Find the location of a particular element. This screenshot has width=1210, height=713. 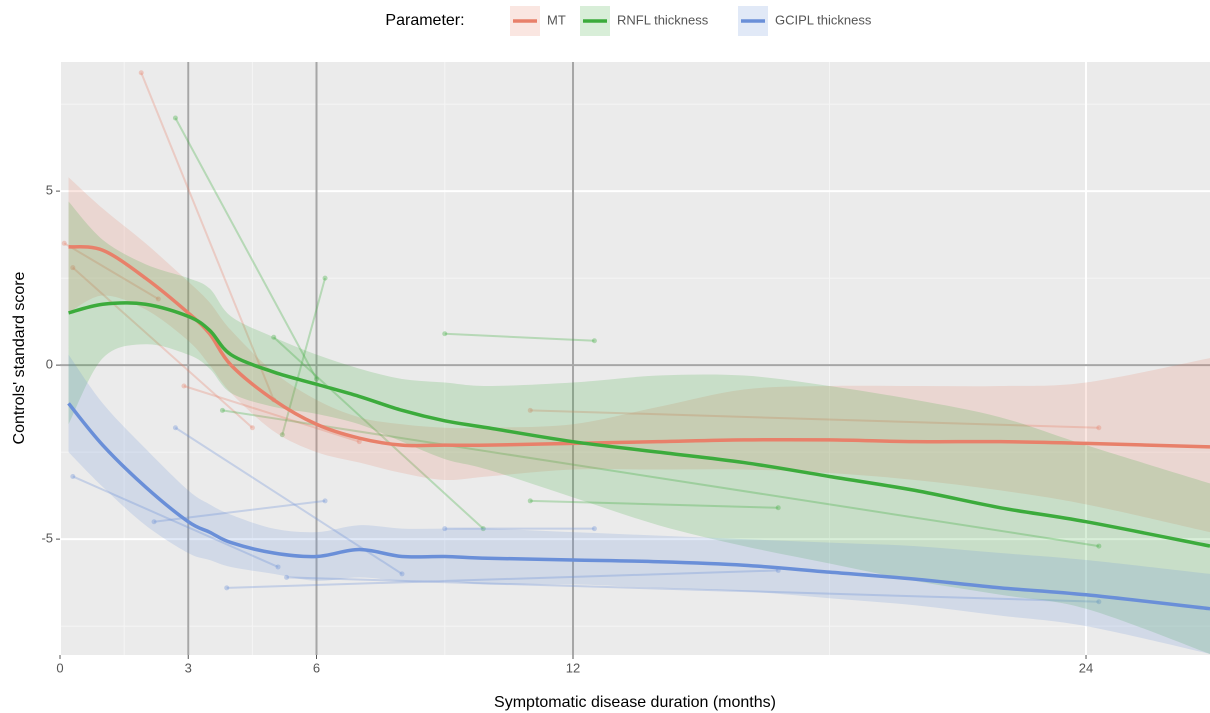

x-tick-label: 3 is located at coordinates (188, 667).